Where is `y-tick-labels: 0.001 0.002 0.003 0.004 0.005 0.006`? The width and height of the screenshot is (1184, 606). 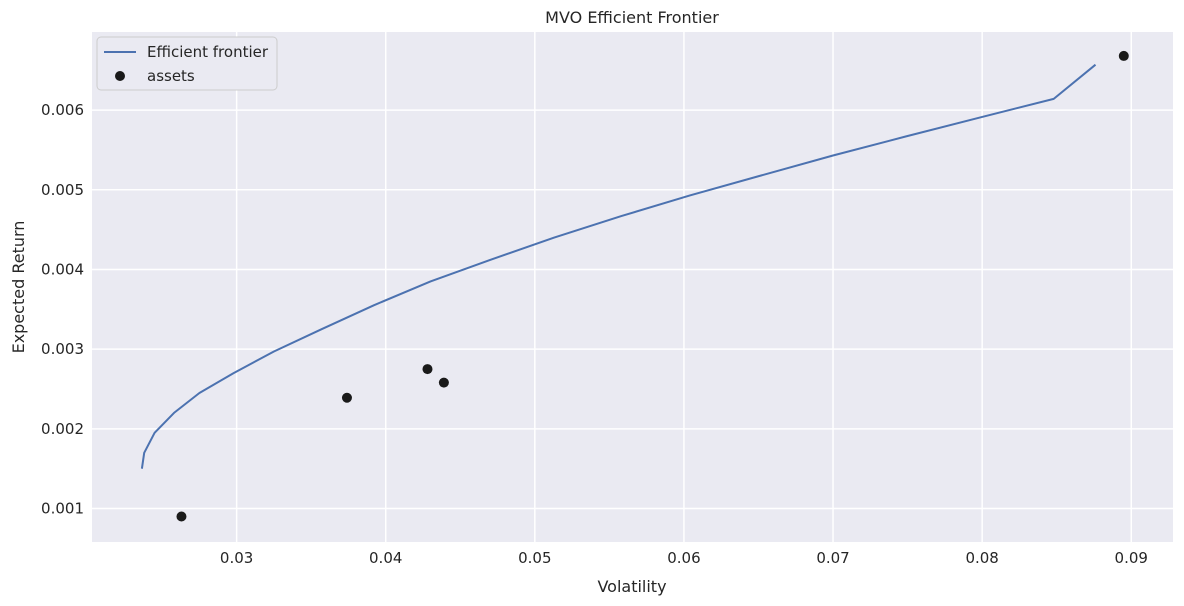 y-tick-labels: 0.001 0.002 0.003 0.004 0.005 0.006 is located at coordinates (62, 309).